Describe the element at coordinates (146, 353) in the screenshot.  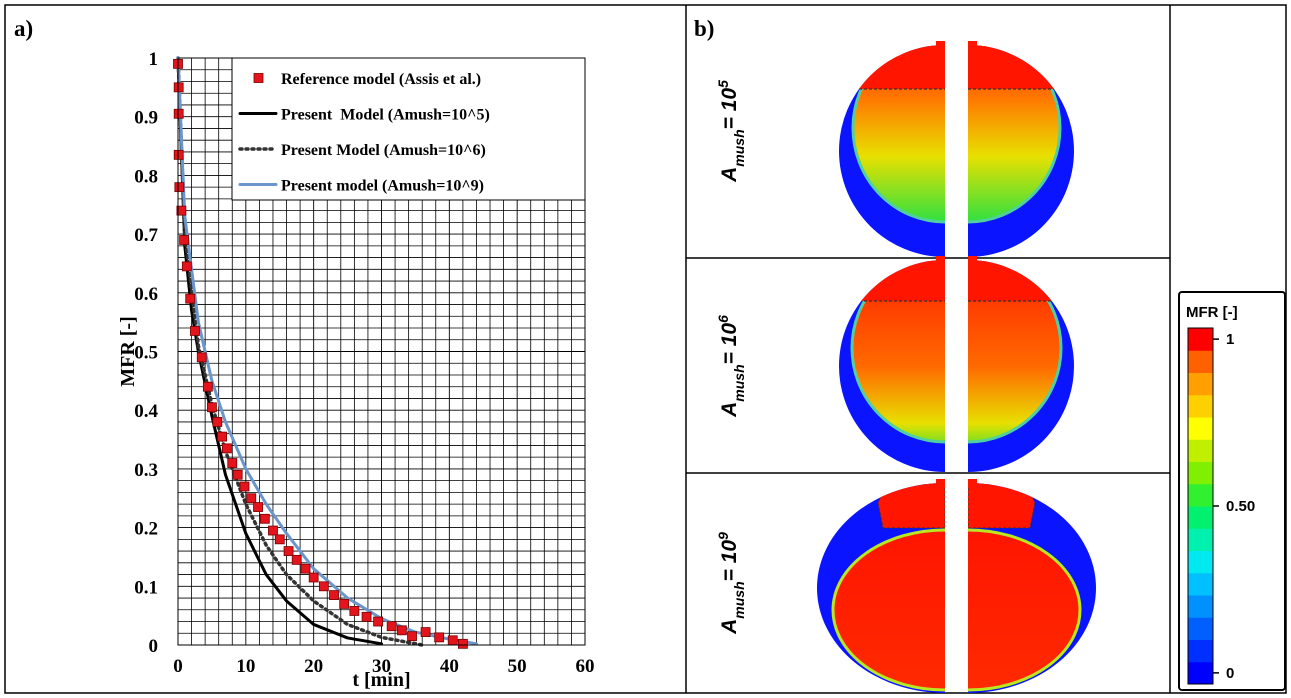
I see `y-tick-label: 0.5` at that location.